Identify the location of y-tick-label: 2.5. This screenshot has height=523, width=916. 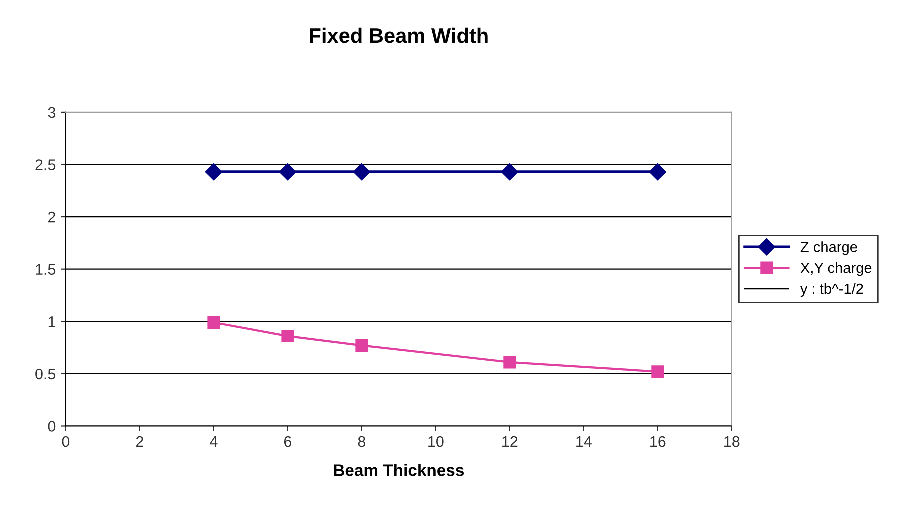
(46, 165).